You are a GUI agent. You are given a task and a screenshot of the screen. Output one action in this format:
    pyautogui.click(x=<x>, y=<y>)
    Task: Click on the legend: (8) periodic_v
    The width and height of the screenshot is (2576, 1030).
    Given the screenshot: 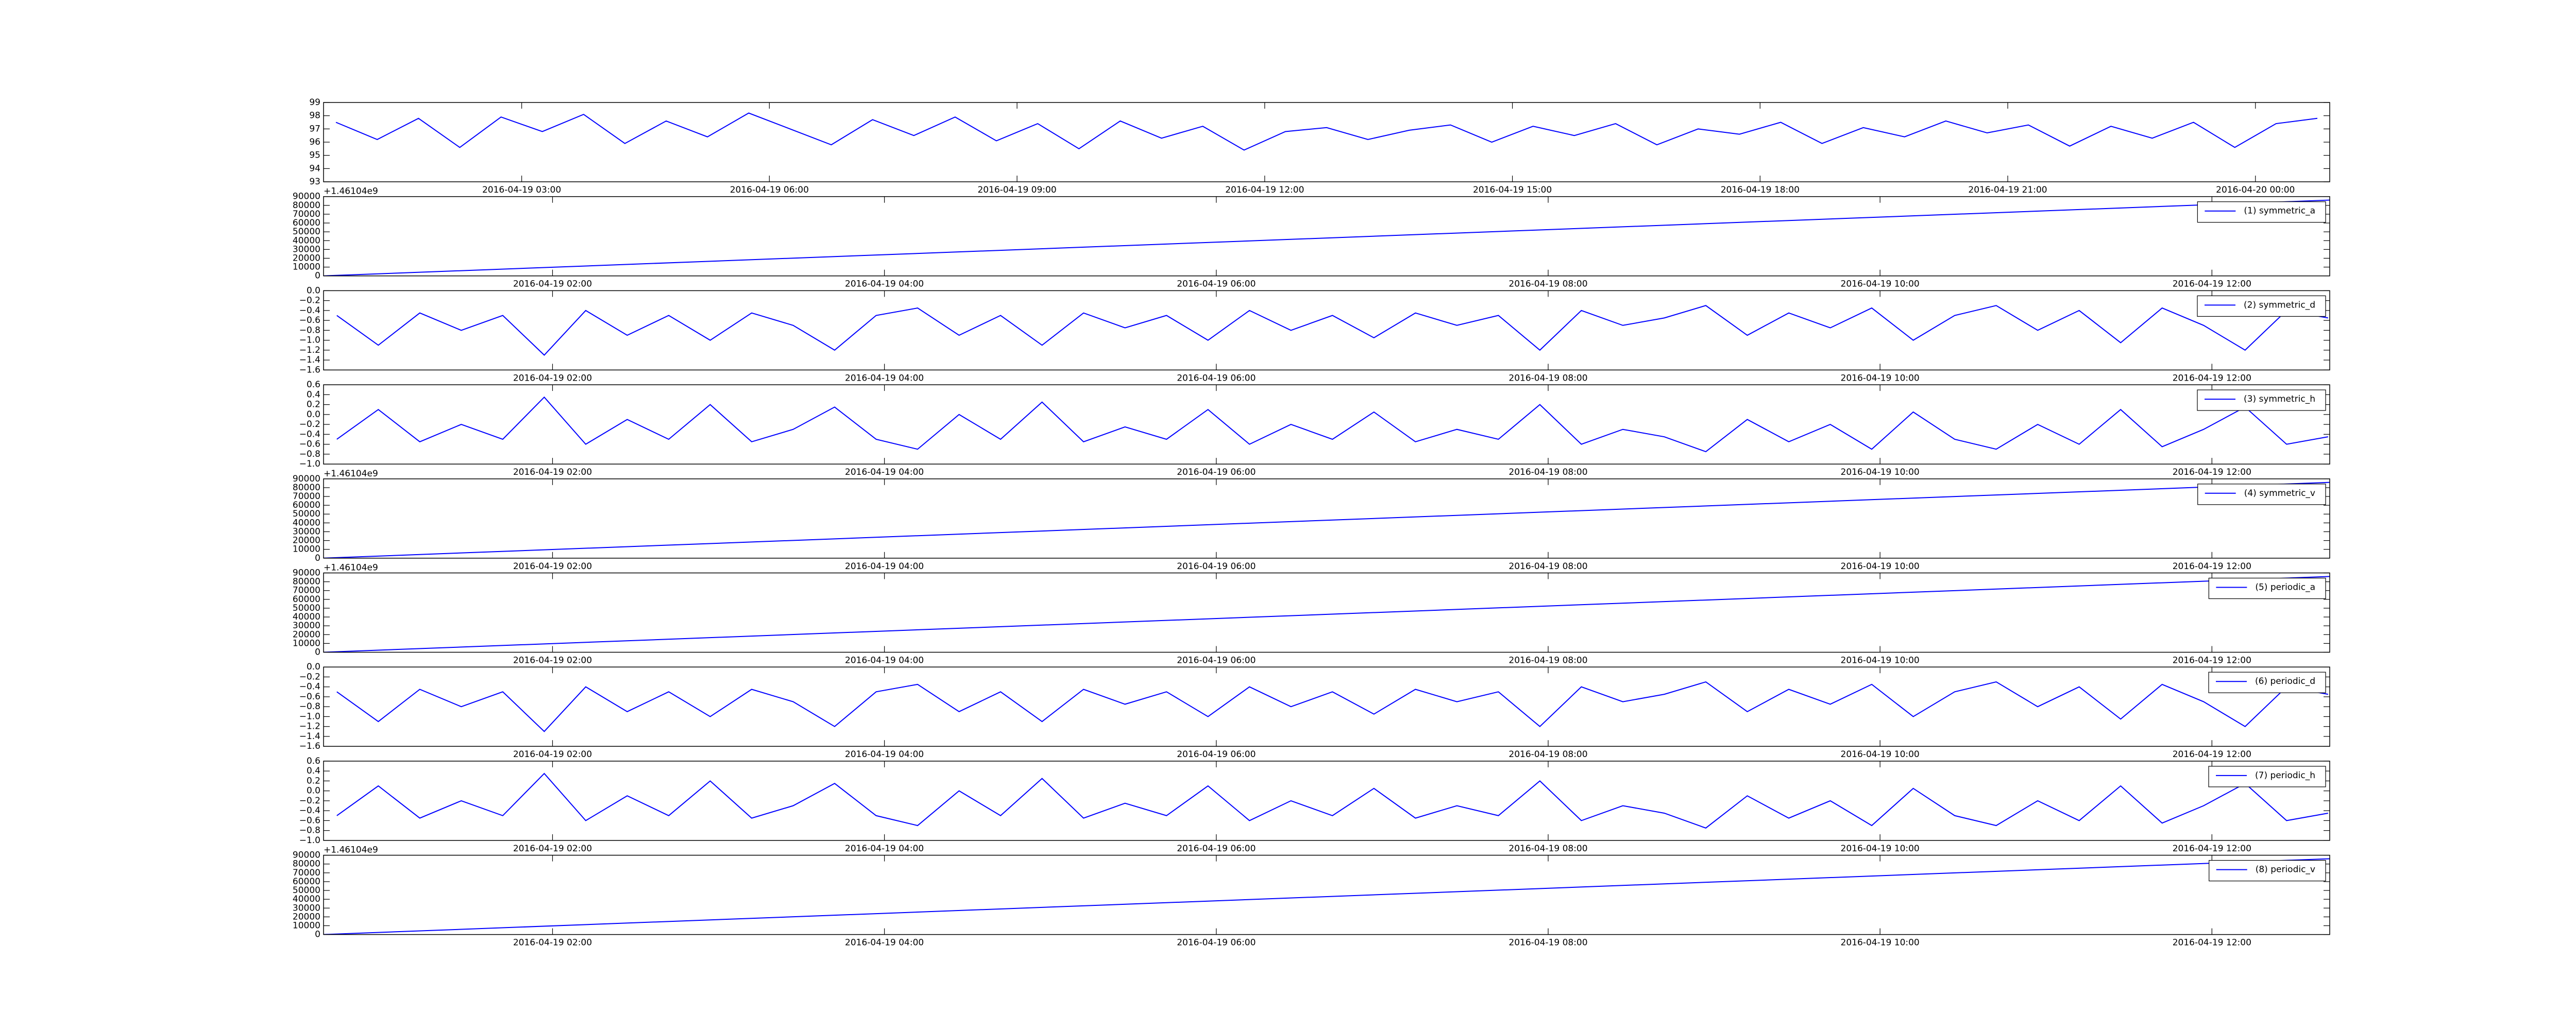 What is the action you would take?
    pyautogui.click(x=2267, y=871)
    